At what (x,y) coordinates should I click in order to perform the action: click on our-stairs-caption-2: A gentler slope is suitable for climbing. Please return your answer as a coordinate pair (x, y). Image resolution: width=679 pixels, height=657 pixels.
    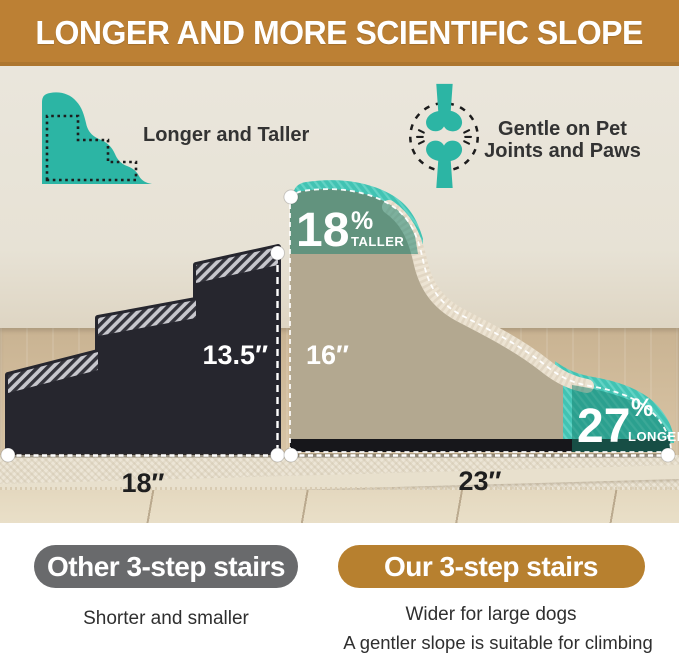
    Looking at the image, I should click on (498, 642).